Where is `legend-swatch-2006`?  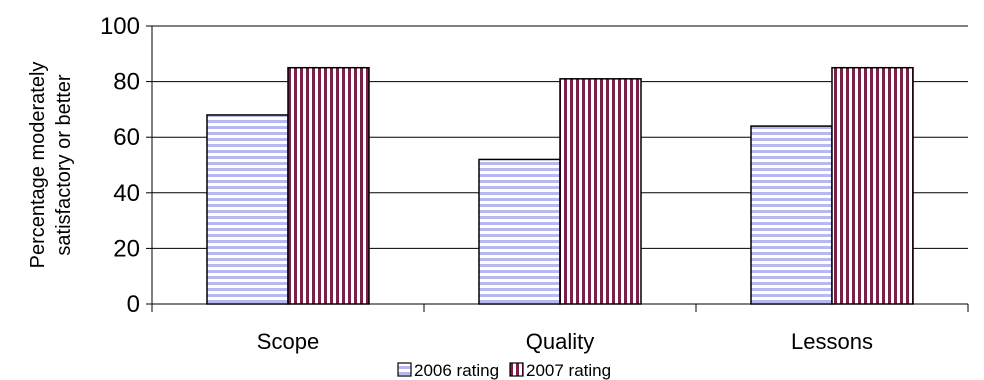 legend-swatch-2006 is located at coordinates (404, 369).